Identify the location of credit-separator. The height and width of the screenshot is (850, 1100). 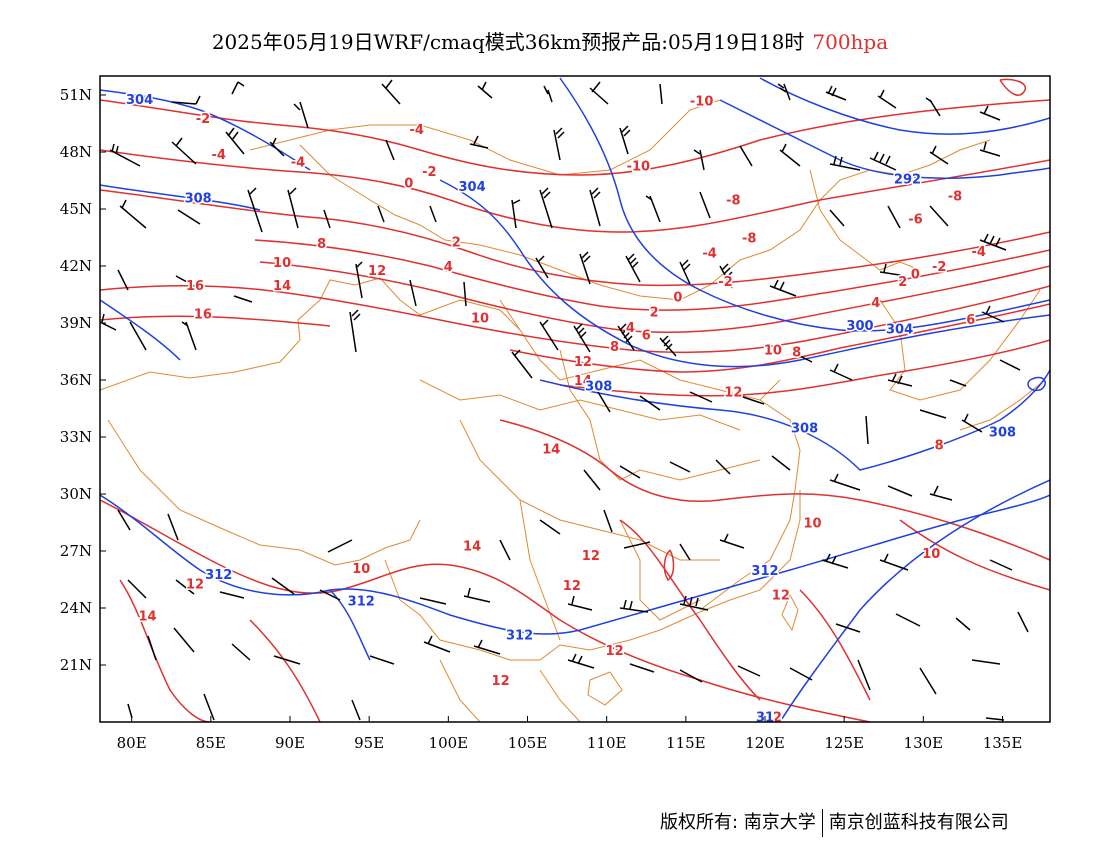
(822, 823).